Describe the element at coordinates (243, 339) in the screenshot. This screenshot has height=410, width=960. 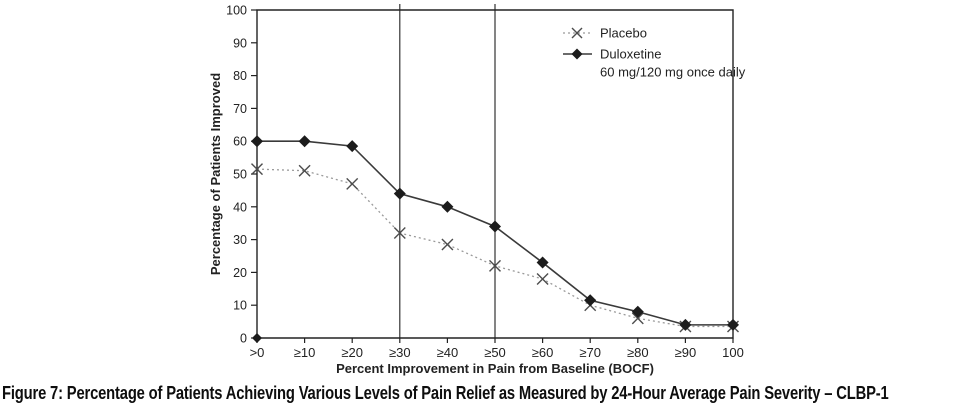
I see `y-tick-label: 0` at that location.